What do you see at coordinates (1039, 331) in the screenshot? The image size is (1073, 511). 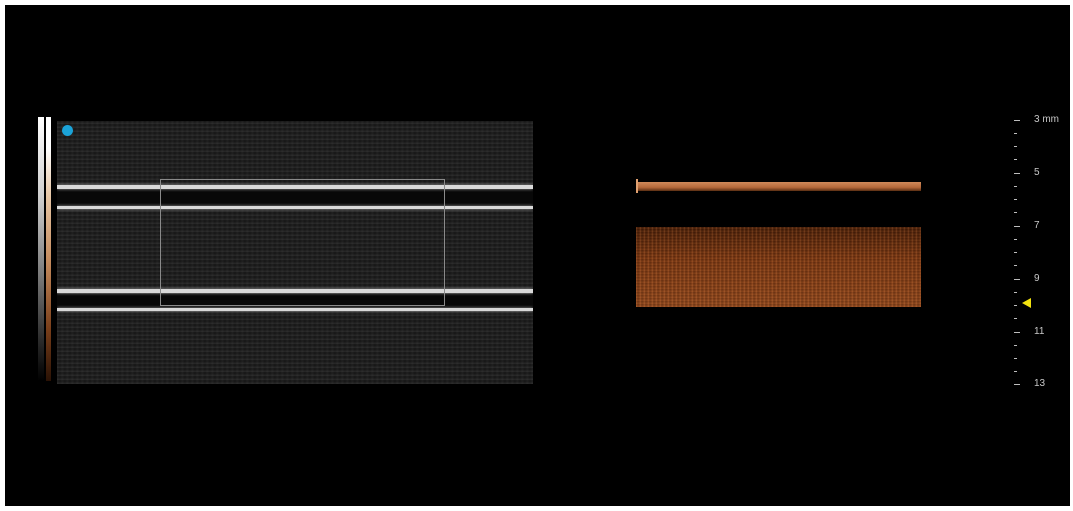 I see `depth-label: 11` at bounding box center [1039, 331].